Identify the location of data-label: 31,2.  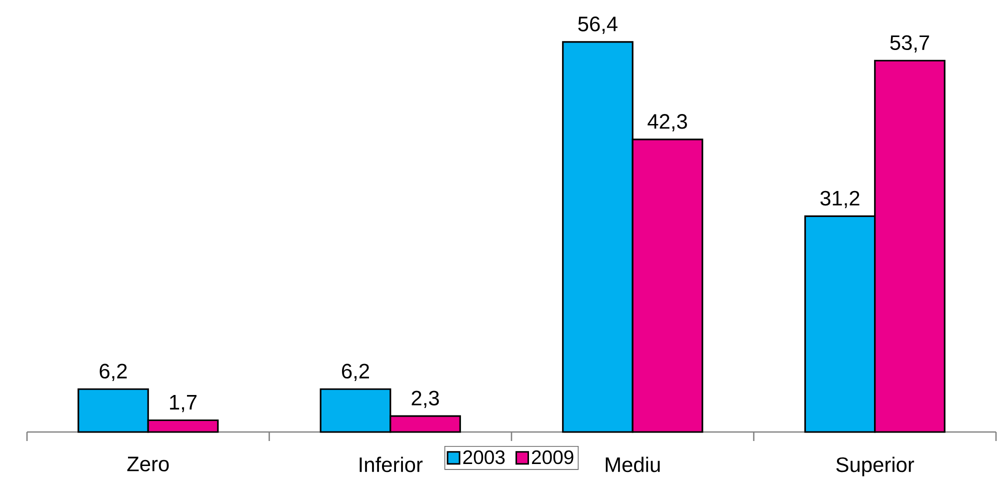
(840, 199).